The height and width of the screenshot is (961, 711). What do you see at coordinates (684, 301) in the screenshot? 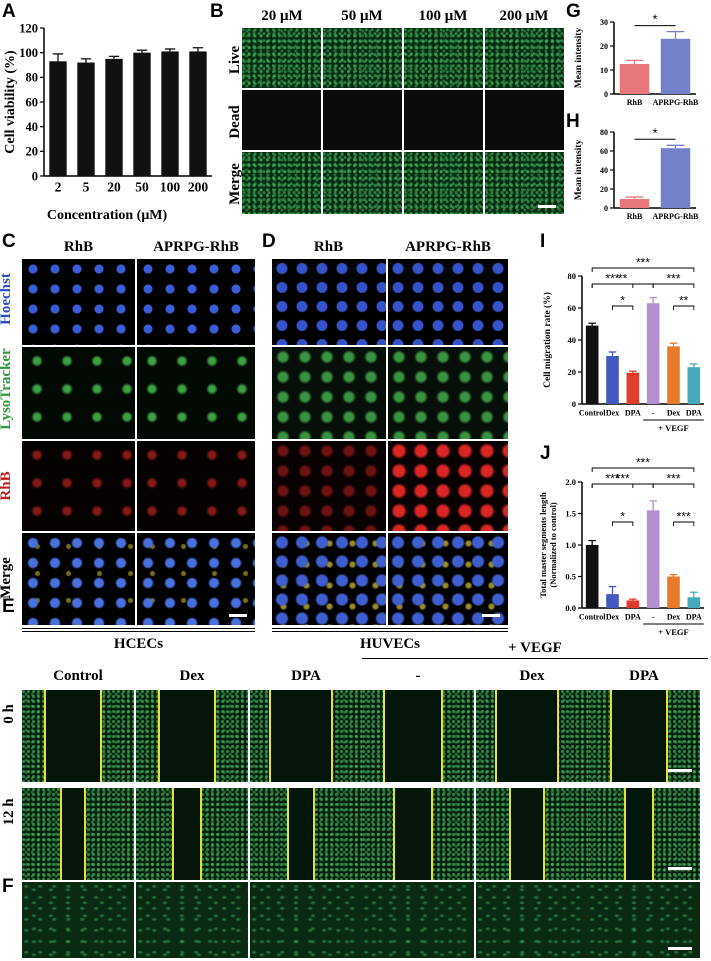
I see `i-sig-stars: **` at bounding box center [684, 301].